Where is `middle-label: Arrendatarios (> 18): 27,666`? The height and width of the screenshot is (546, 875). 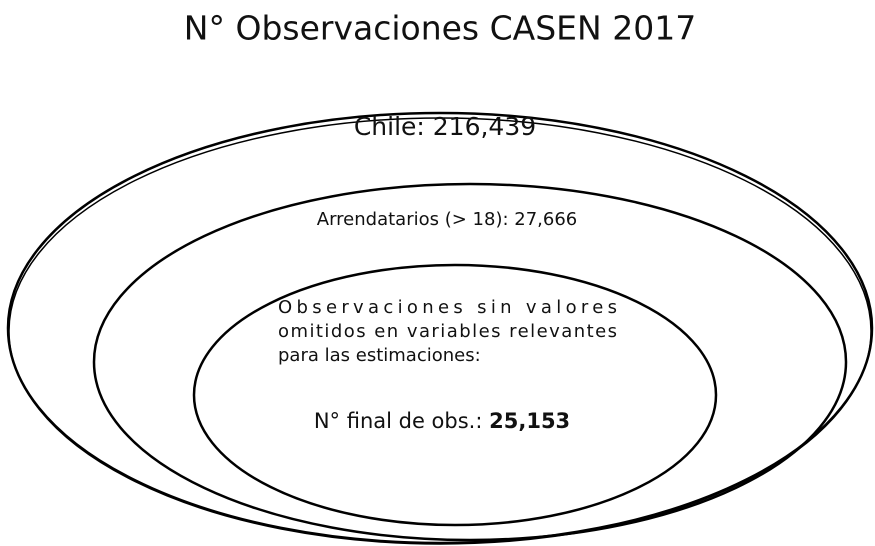
middle-label: Arrendatarios (> 18): 27,666 is located at coordinates (447, 219).